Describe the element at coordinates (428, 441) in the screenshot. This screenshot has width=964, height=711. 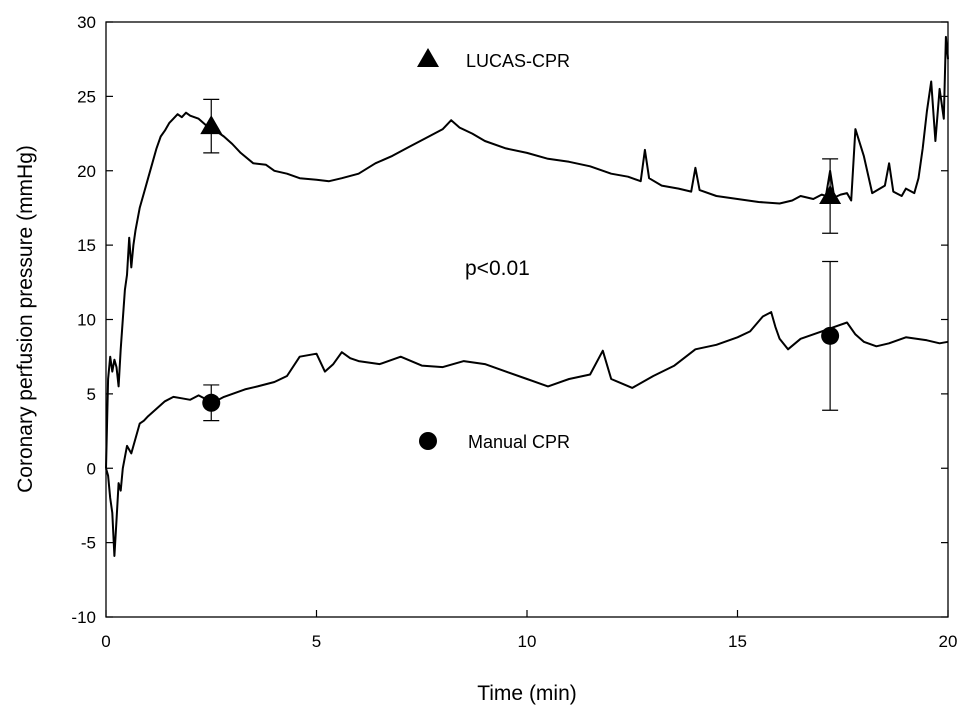
I see `legend-circle-marker` at that location.